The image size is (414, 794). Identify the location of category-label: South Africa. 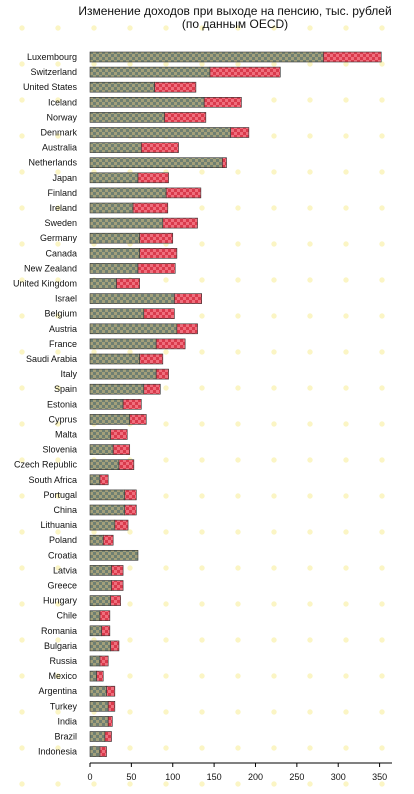
(52, 480).